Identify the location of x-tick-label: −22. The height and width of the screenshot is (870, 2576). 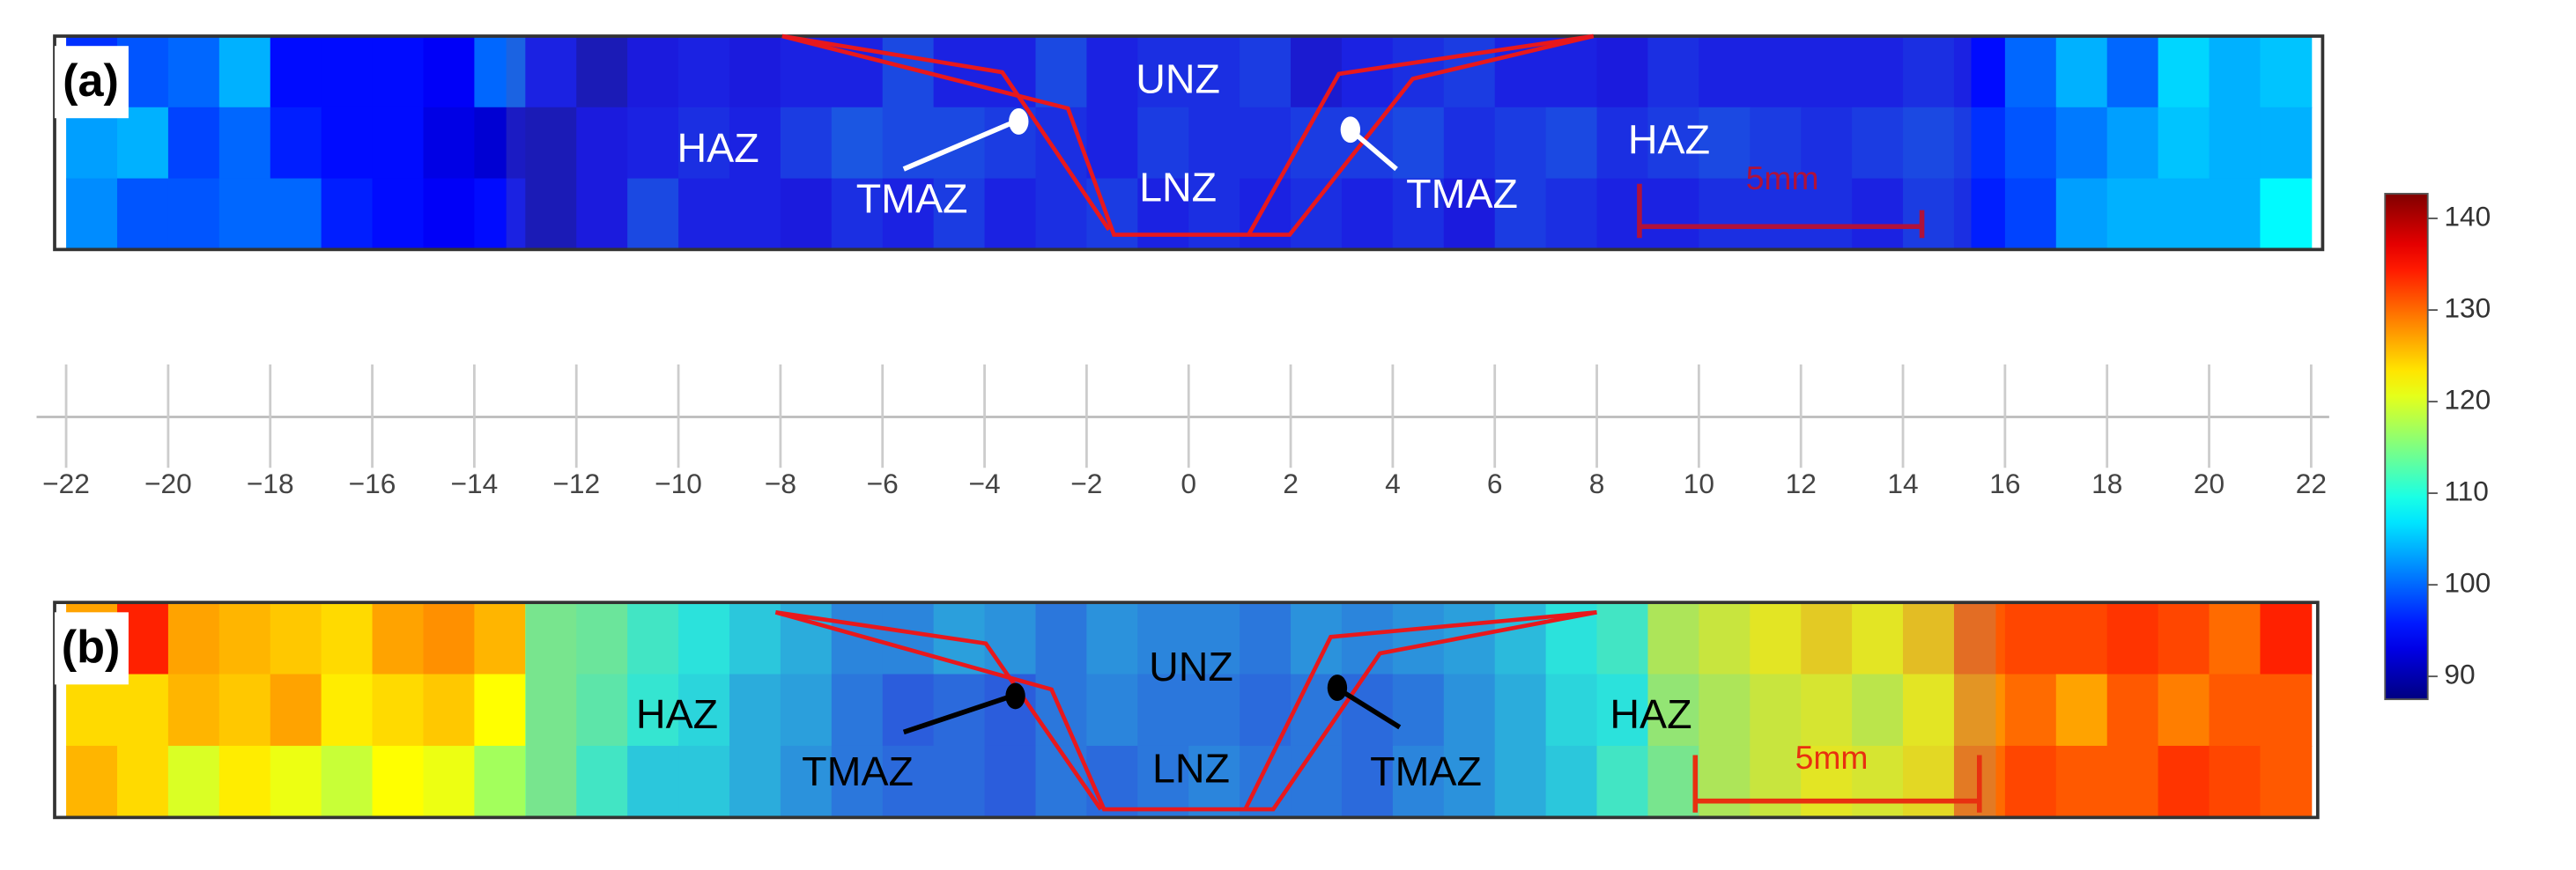
(66, 483).